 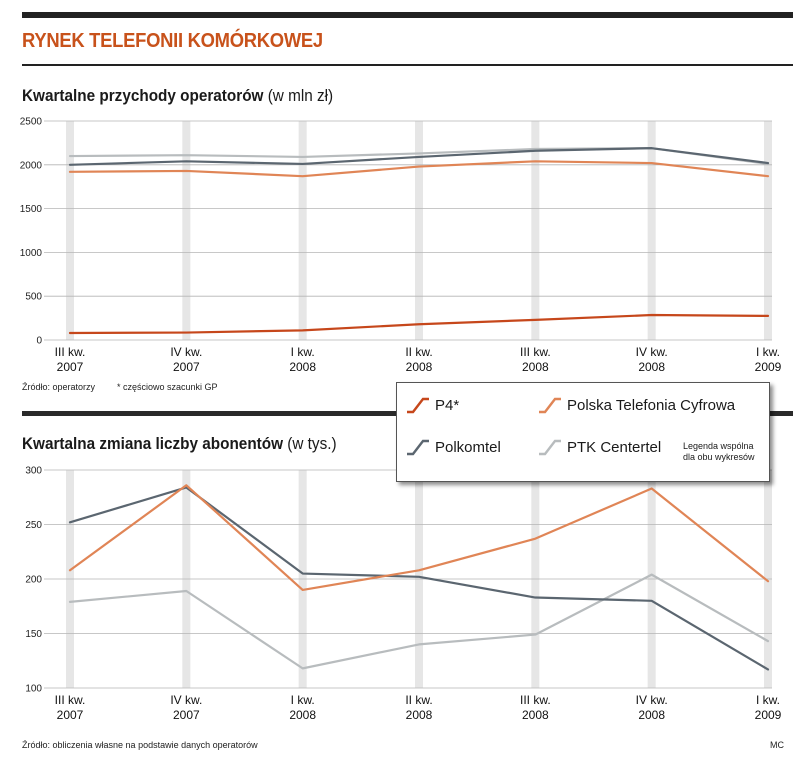 What do you see at coordinates (768, 700) in the screenshot?
I see `chart2-xtick-6-line1: I kw.` at bounding box center [768, 700].